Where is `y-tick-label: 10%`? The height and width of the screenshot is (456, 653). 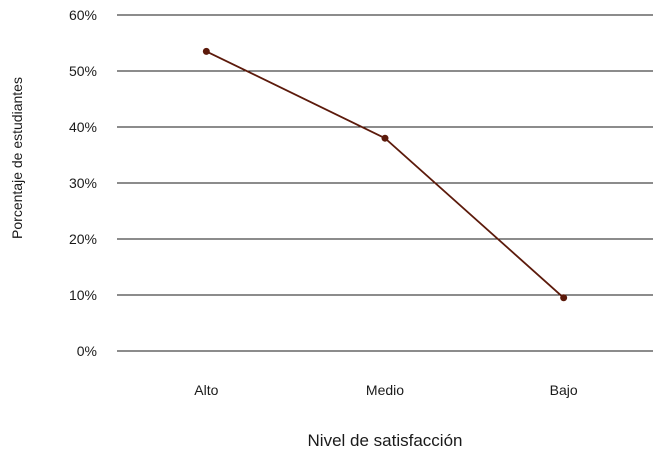
y-tick-label: 10% is located at coordinates (83, 295).